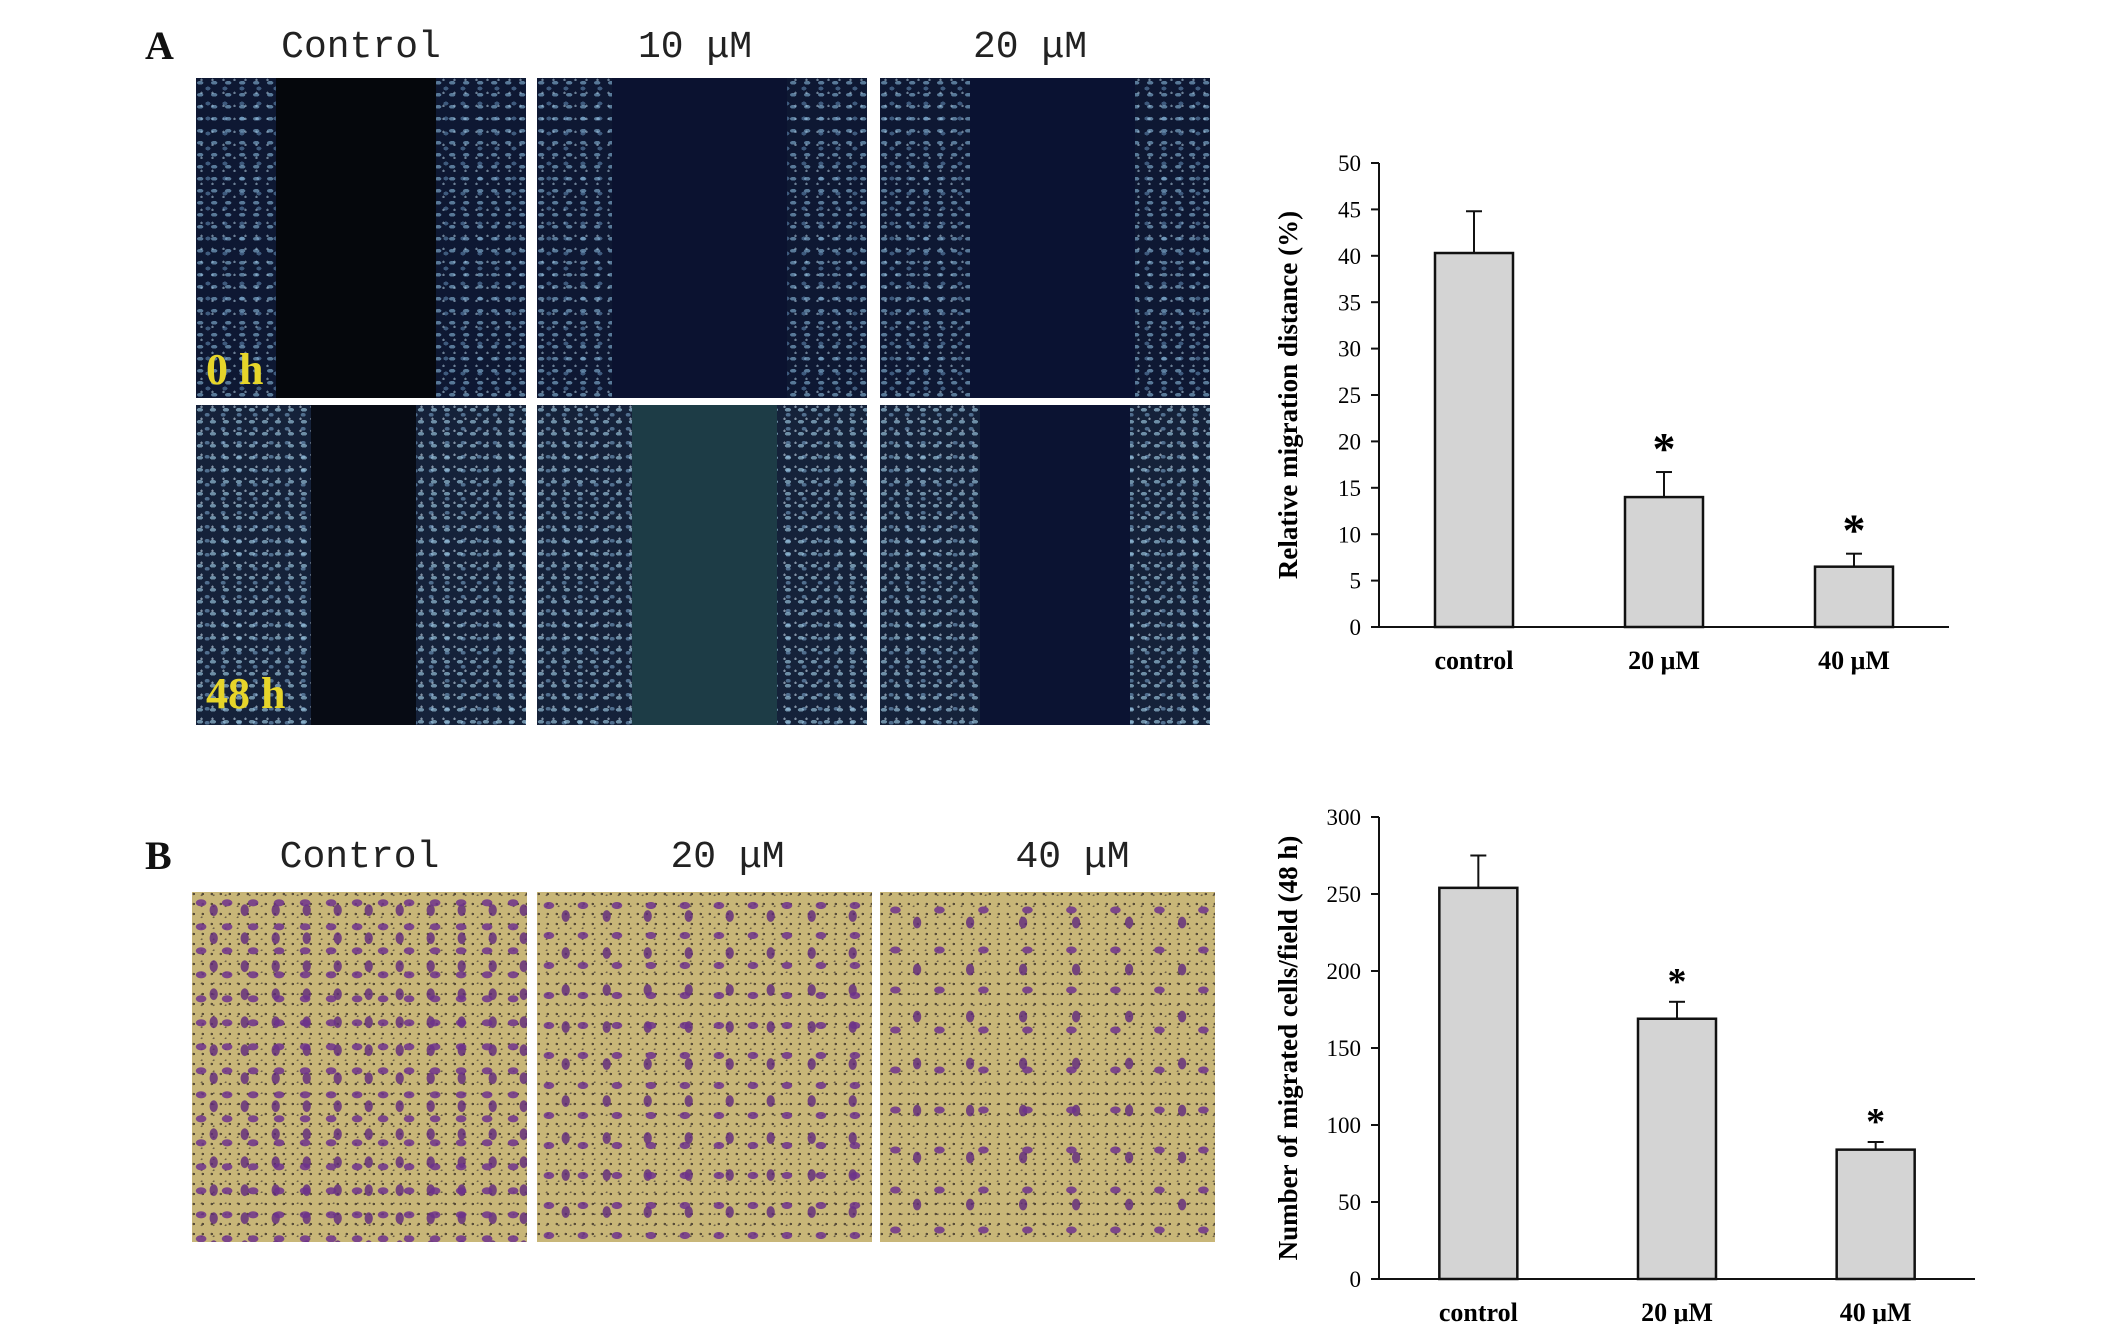 Image resolution: width=2126 pixels, height=1324 pixels. I want to click on chart-b-category-label-1: 20 μM, so click(1677, 1311).